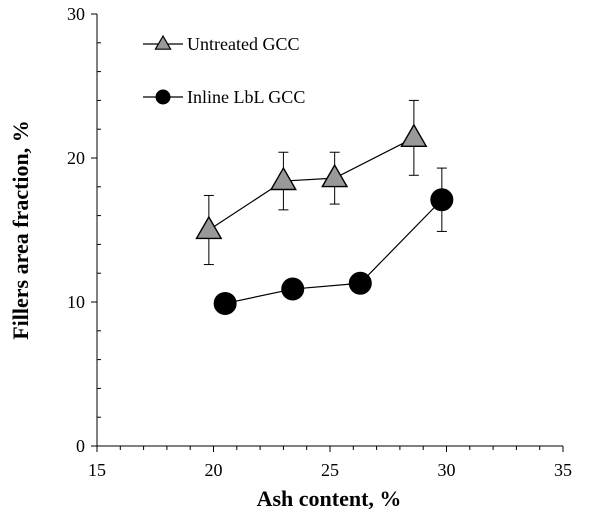 The image size is (590, 524). I want to click on y-tick-label: 30, so click(76, 14).